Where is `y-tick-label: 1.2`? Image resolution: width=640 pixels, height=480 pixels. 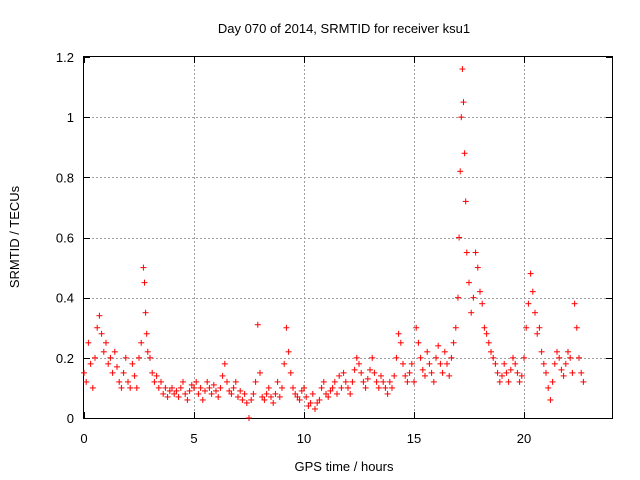 y-tick-label: 1.2 is located at coordinates (65, 57).